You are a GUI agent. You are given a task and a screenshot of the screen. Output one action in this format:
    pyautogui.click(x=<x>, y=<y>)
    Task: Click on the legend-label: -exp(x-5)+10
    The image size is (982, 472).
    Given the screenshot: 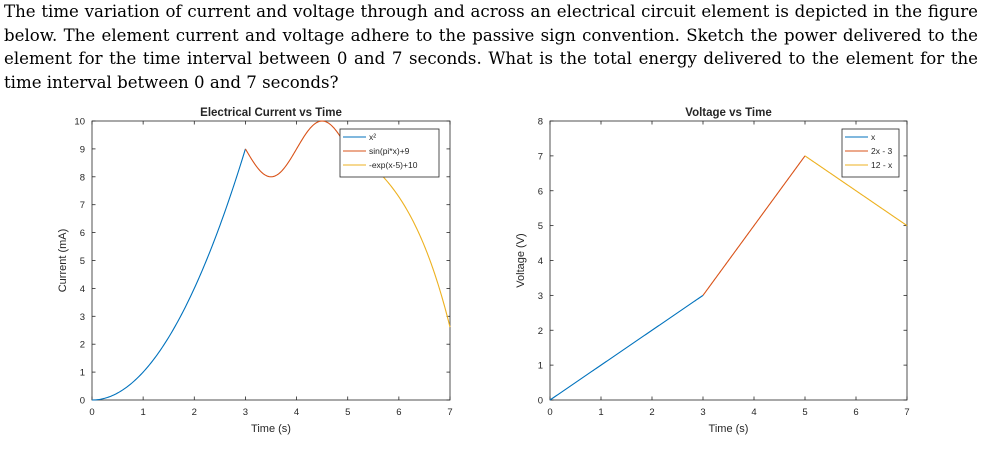 What is the action you would take?
    pyautogui.click(x=393, y=165)
    